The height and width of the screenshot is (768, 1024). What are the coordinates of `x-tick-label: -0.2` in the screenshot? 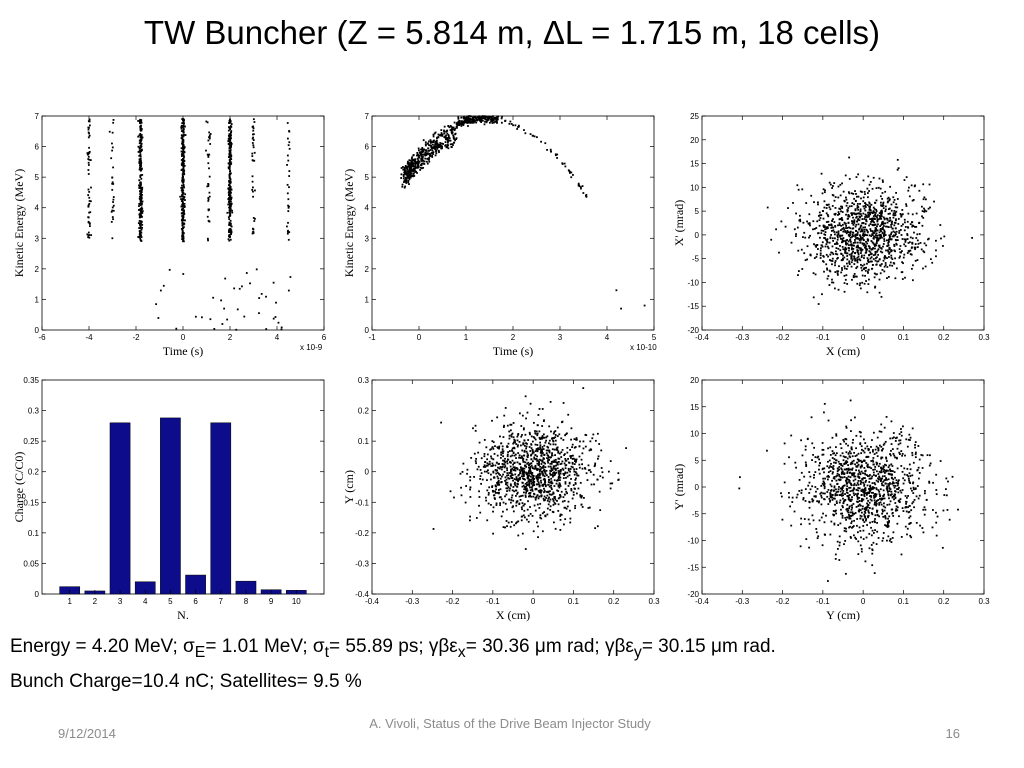 It's located at (783, 337).